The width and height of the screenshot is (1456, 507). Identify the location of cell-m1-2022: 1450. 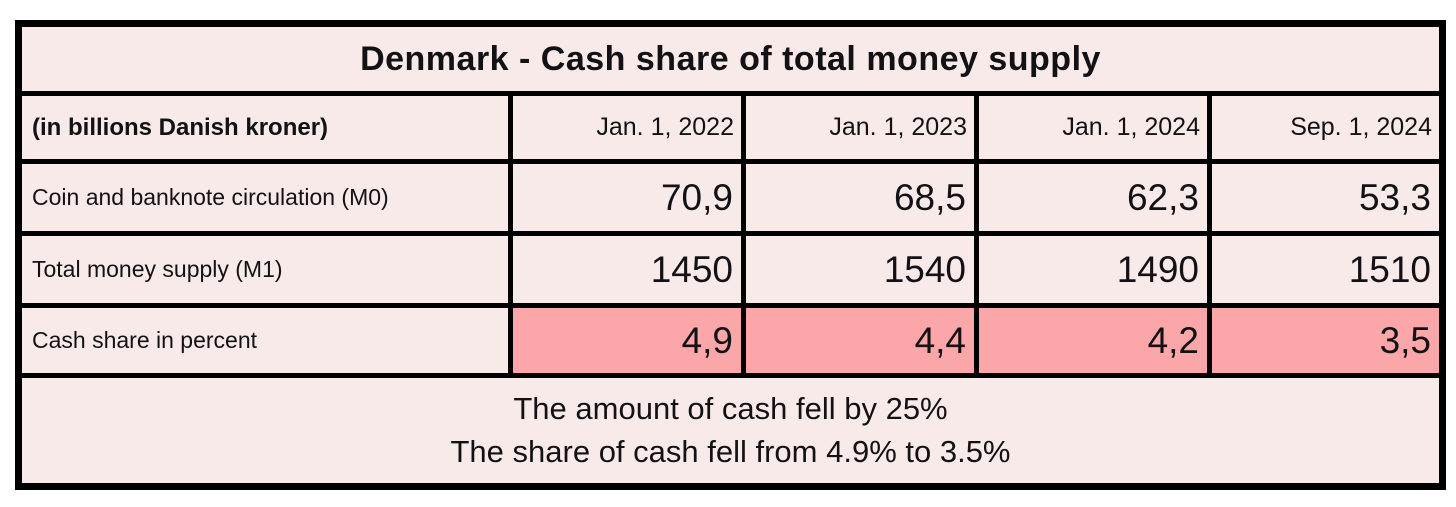
(627, 269).